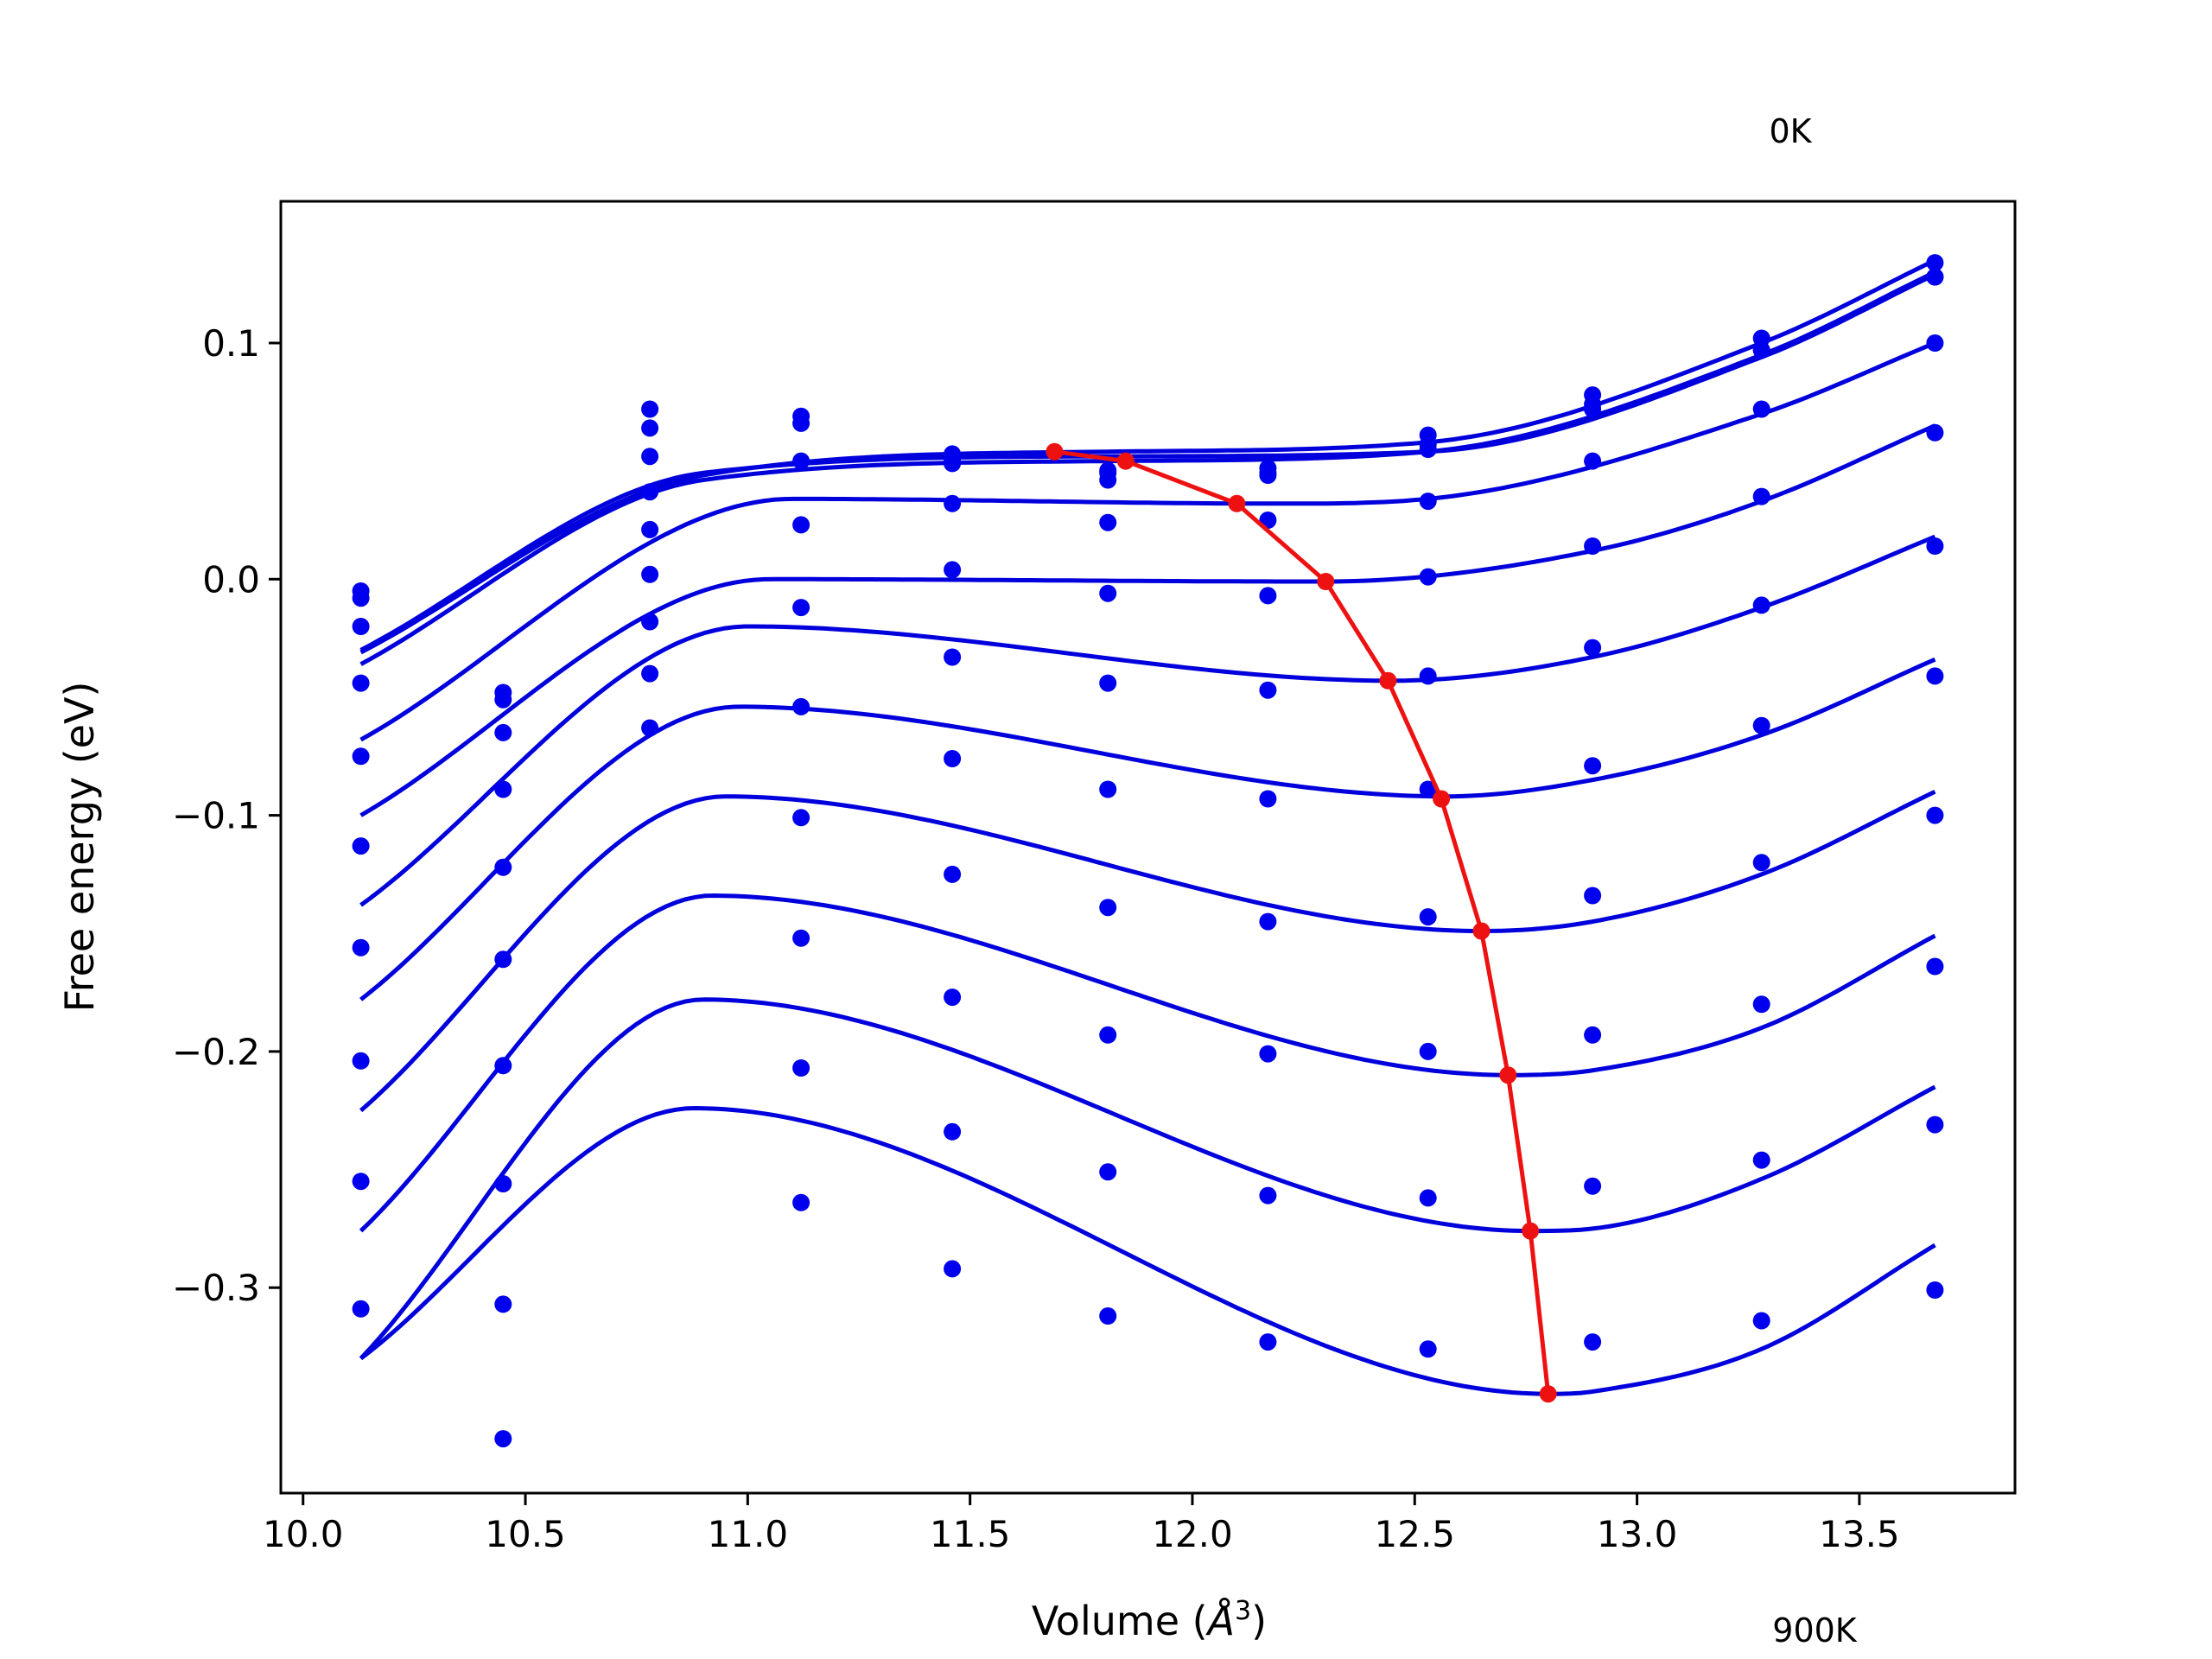 This screenshot has height=1659, width=2212. Describe the element at coordinates (1081, 1524) in the screenshot. I see `x-axis-ticks: 10.0 10.5 11.0 11.5 12.0 12.5 13.0 13.5` at that location.